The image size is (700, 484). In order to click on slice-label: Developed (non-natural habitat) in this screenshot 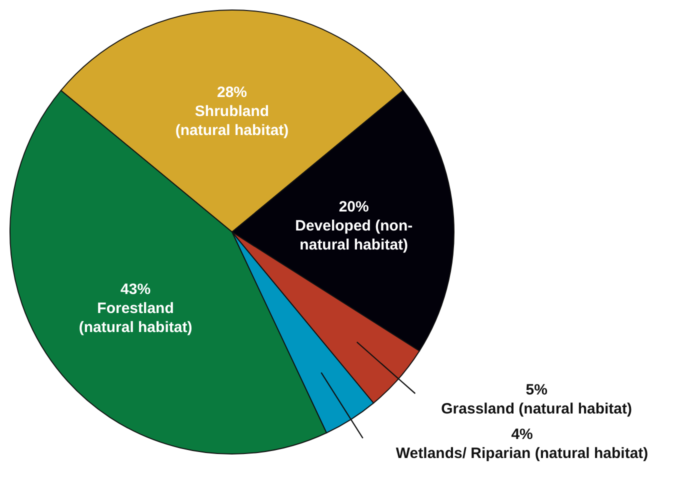, I will do `click(354, 235)`.